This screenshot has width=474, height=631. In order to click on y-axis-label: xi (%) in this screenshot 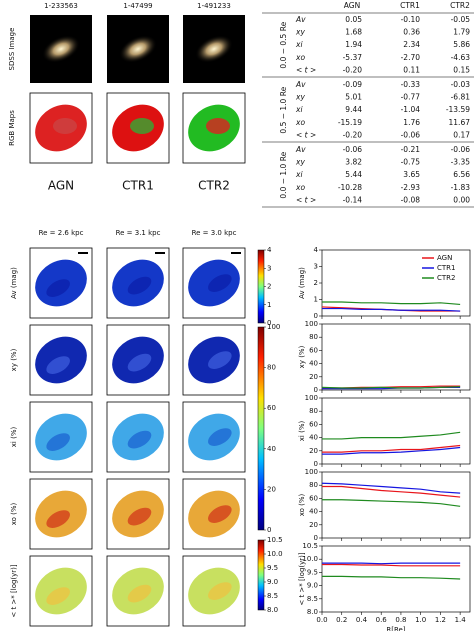, I will do `click(302, 431)`.